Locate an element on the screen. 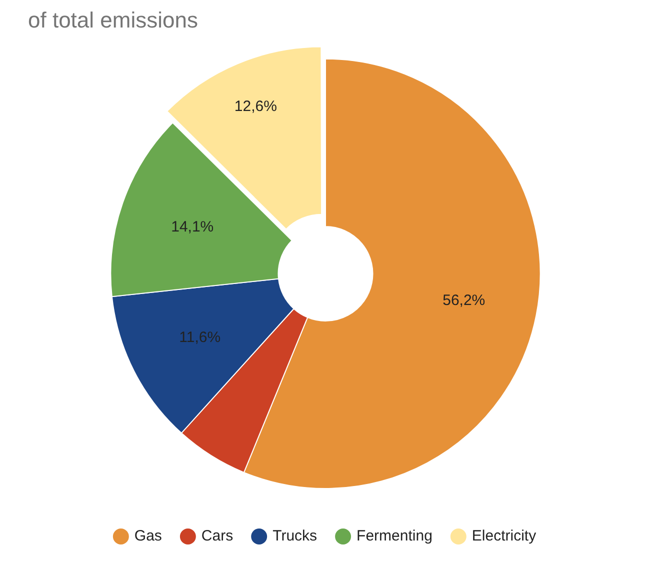 The height and width of the screenshot is (562, 651). legend-label: Trucks is located at coordinates (295, 536).